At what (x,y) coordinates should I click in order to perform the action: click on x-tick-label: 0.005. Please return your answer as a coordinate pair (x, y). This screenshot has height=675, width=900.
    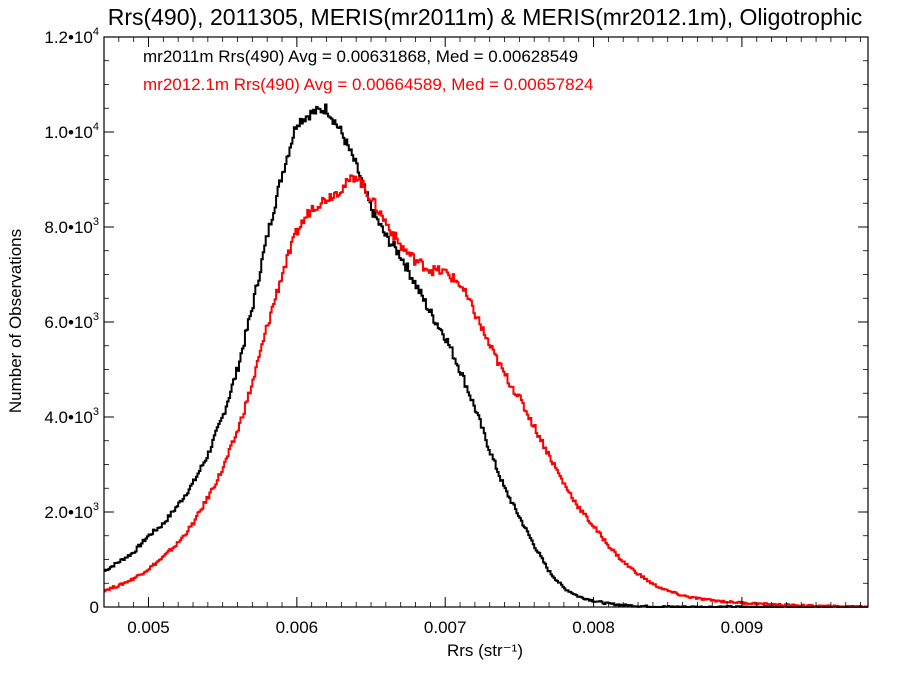
    Looking at the image, I should click on (148, 627).